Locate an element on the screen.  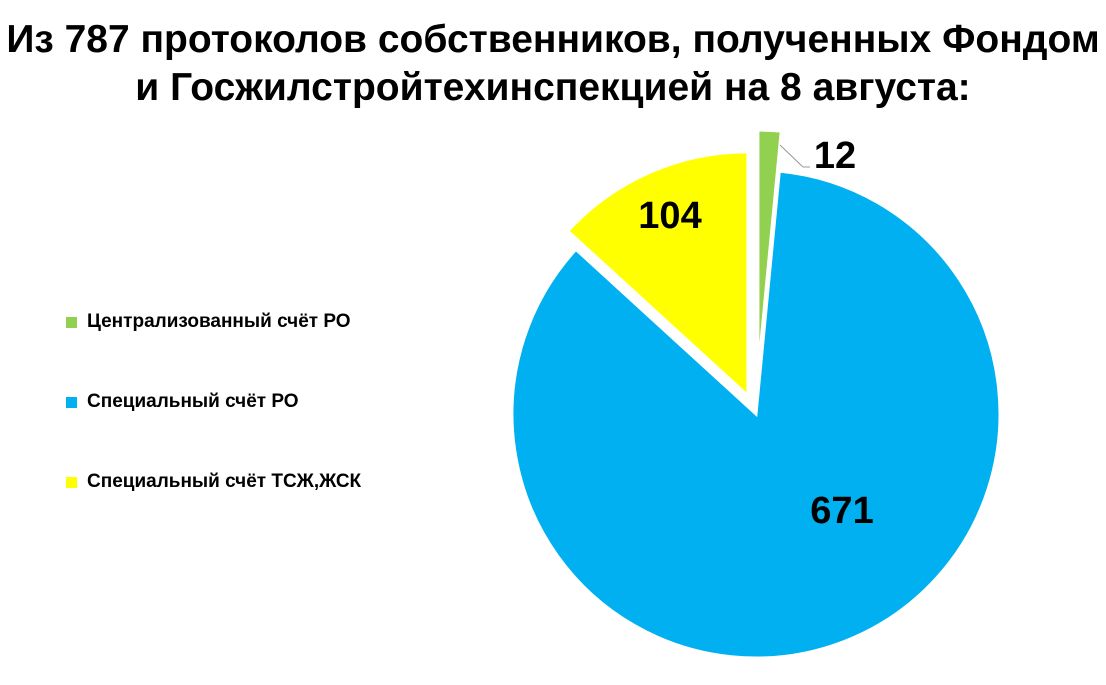
legend-item-special-tszh: Специальный счёт ТСЖ,ЖСК is located at coordinates (213, 482).